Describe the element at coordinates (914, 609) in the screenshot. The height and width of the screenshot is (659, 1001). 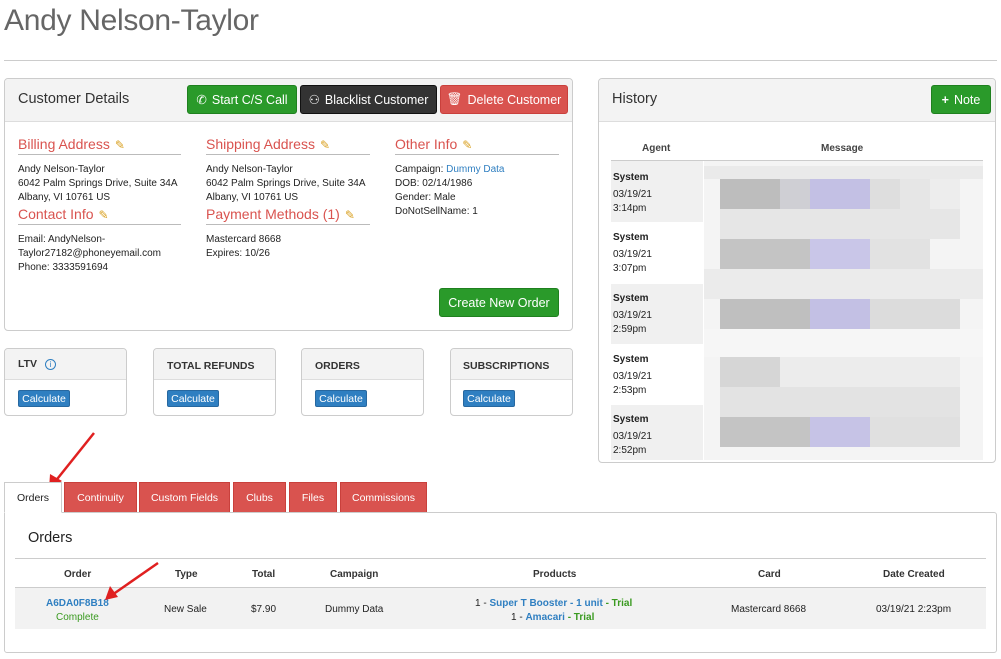
I see `order-date: 03/19/21 2:23pm` at that location.